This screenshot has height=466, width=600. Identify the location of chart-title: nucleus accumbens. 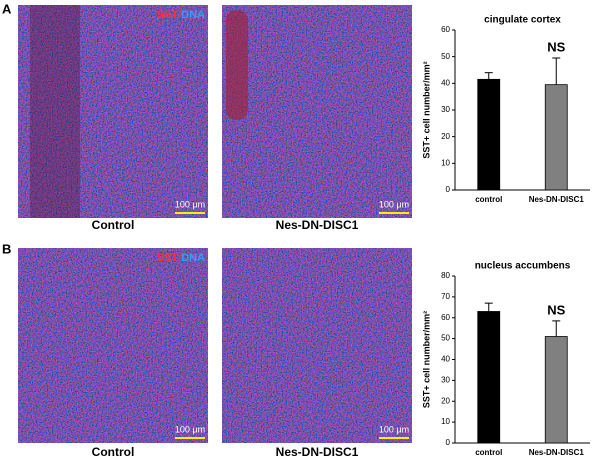
(523, 266).